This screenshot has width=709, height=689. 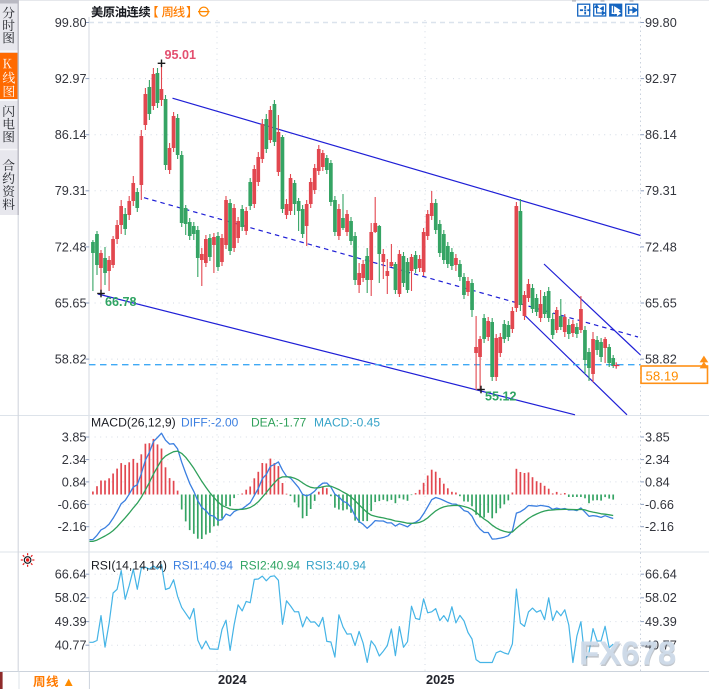 I want to click on svg-text: RSI2:40.94, so click(x=270, y=566).